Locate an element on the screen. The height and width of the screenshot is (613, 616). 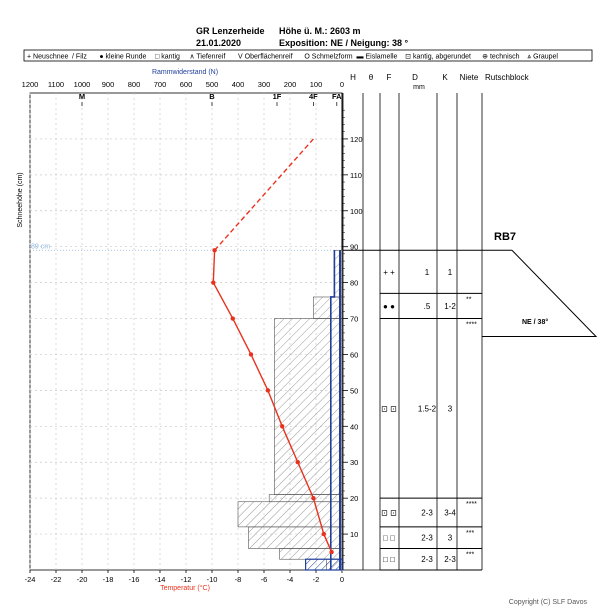
height-tick-60: 60 is located at coordinates (354, 354).